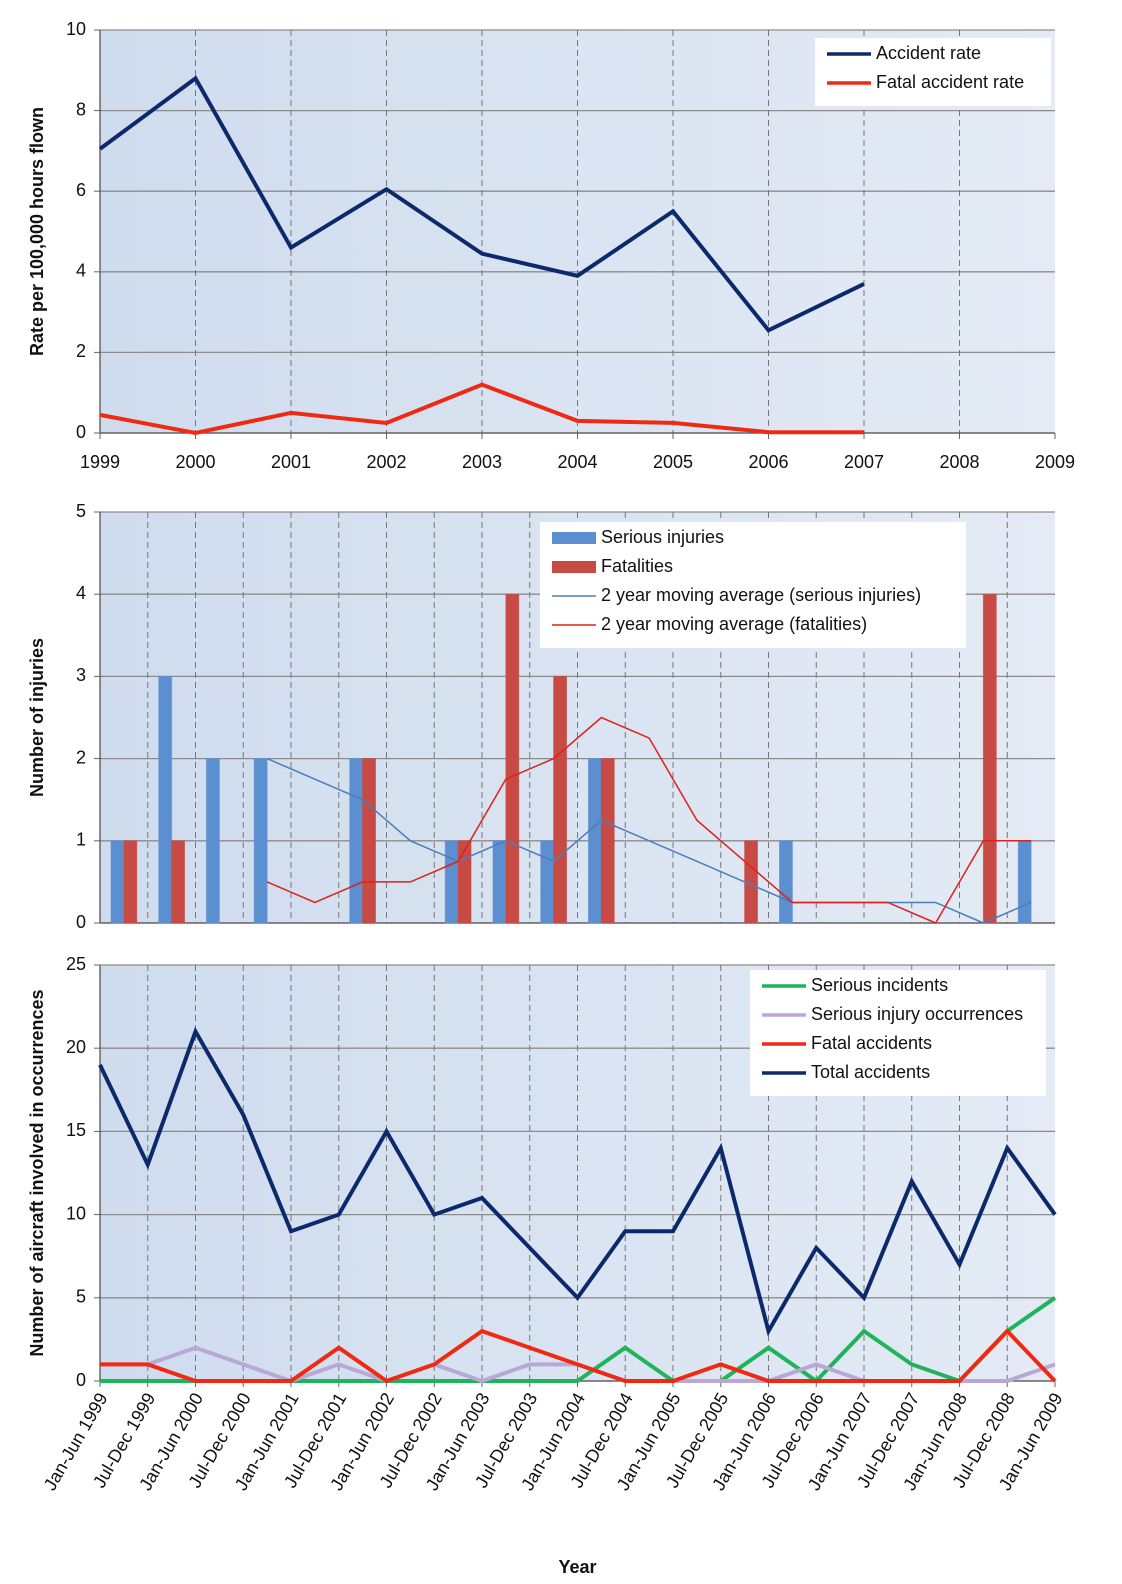  I want to click on y-axis-label: Rate per 100,000 hours flown, so click(37, 231).